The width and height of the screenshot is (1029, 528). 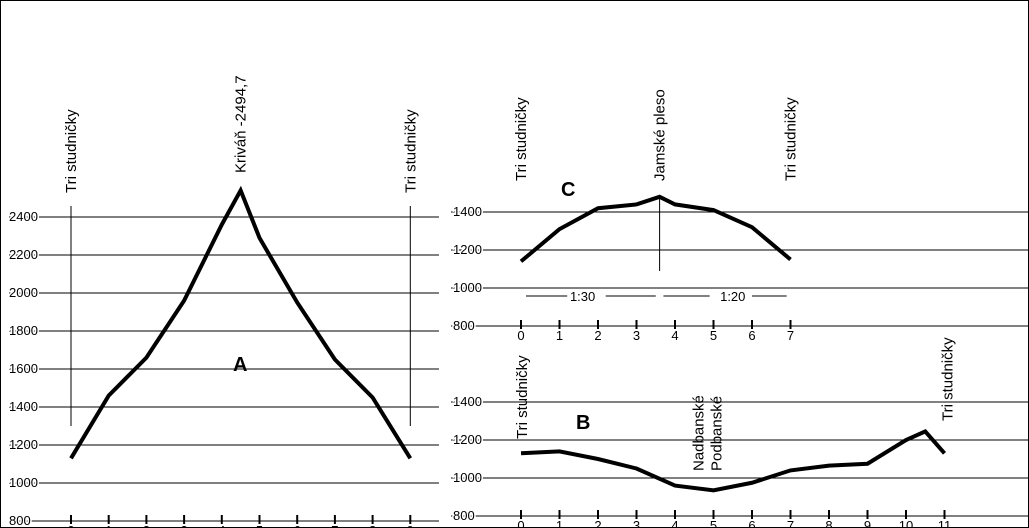 I want to click on profile-label-c: C, so click(x=568, y=190).